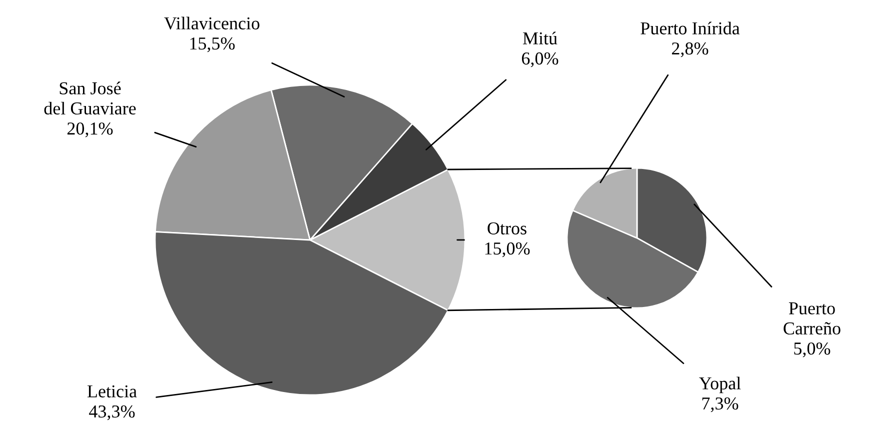  What do you see at coordinates (540, 38) in the screenshot?
I see `slice-label: Mitú` at bounding box center [540, 38].